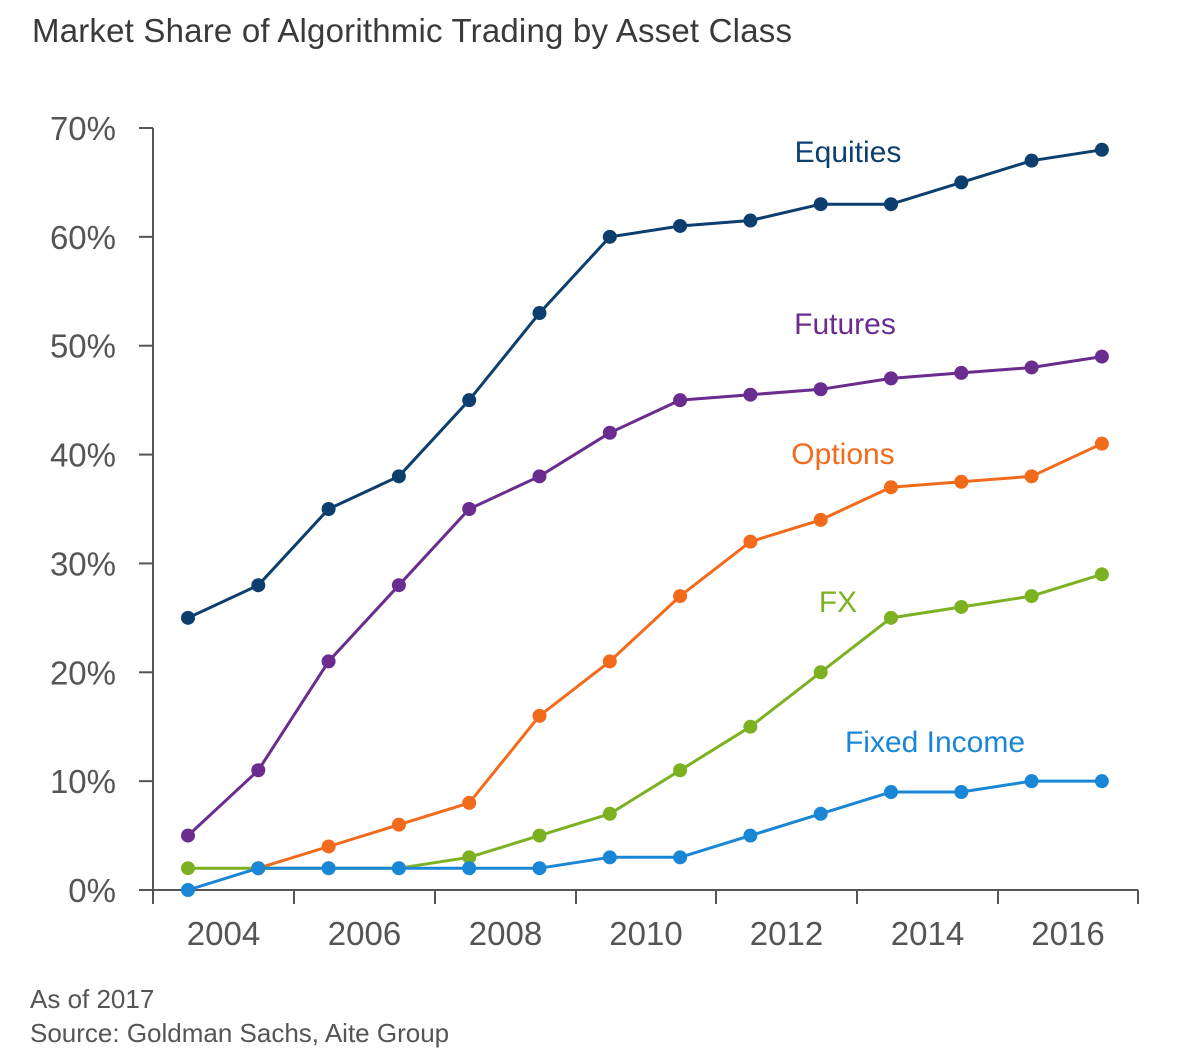  I want to click on x-tick-label: 2006, so click(364, 933).